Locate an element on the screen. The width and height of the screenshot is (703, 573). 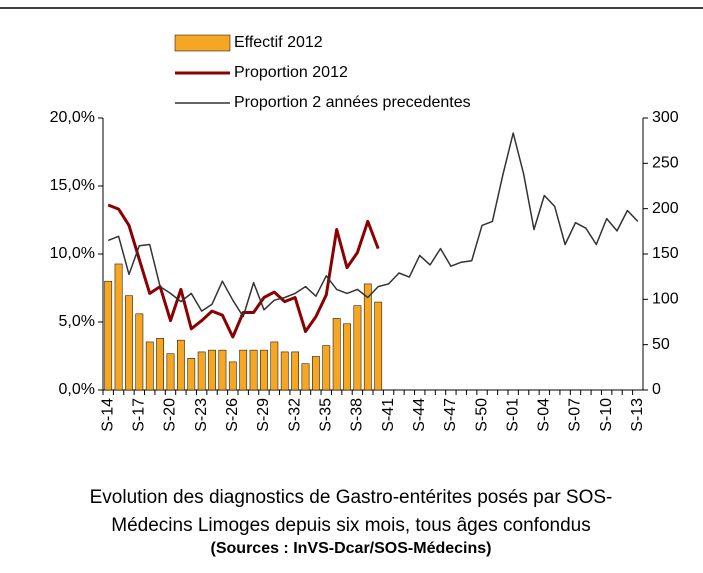
y2-tick-label: 0 is located at coordinates (656, 389).